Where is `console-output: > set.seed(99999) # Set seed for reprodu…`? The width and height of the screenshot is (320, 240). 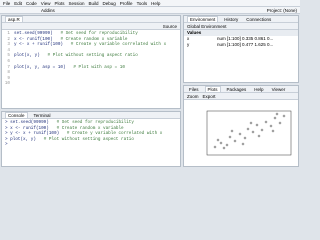 console-output: > set.seed(99999) # Set seed for reprodu… is located at coordinates (91, 134).